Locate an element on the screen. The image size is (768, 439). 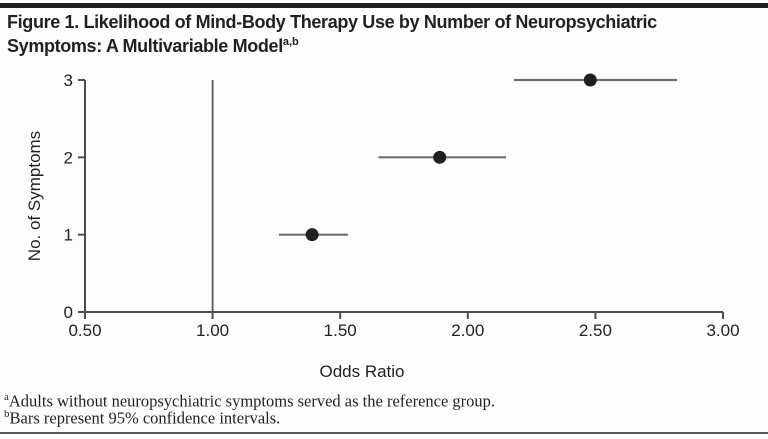
top-rule is located at coordinates (384, 5).